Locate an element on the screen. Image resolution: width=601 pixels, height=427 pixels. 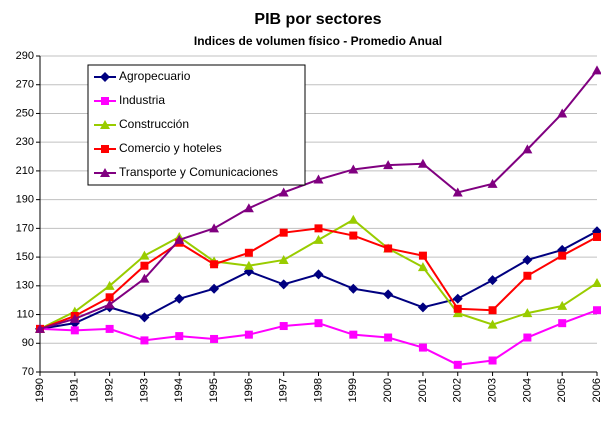
y-tick-label: 110 is located at coordinates (25, 314).